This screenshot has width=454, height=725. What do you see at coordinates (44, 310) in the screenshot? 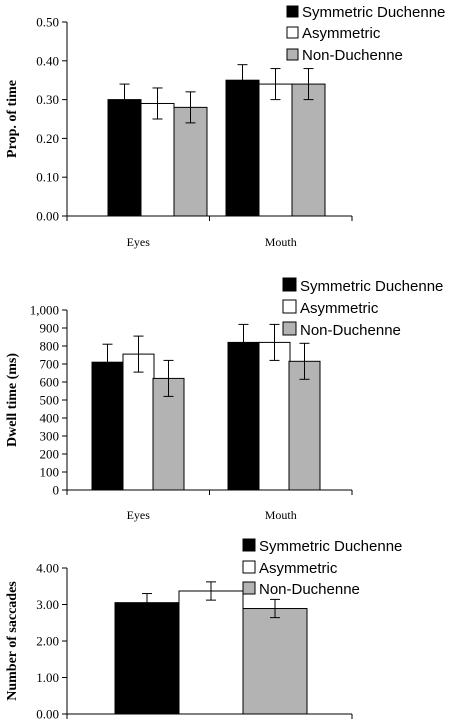
I see `y-tick-label: 1,000` at bounding box center [44, 310].